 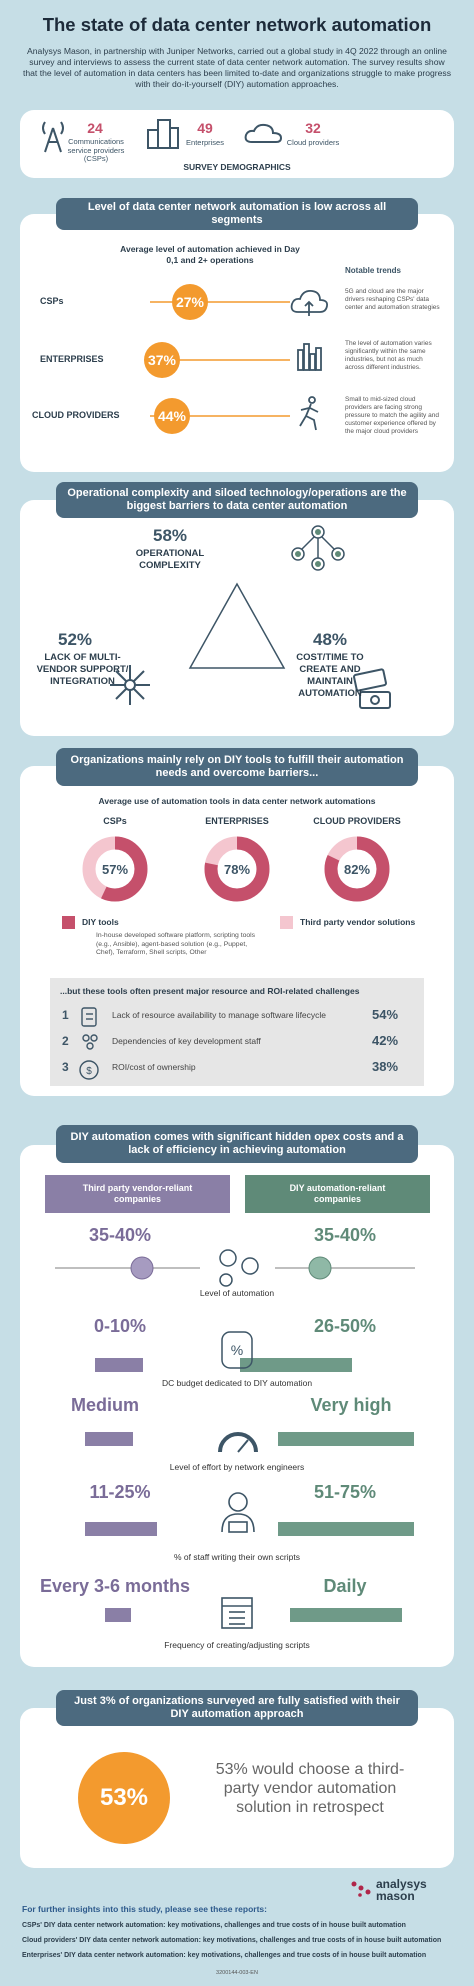 I want to click on right-value: 51-75%, so click(x=345, y=1492).